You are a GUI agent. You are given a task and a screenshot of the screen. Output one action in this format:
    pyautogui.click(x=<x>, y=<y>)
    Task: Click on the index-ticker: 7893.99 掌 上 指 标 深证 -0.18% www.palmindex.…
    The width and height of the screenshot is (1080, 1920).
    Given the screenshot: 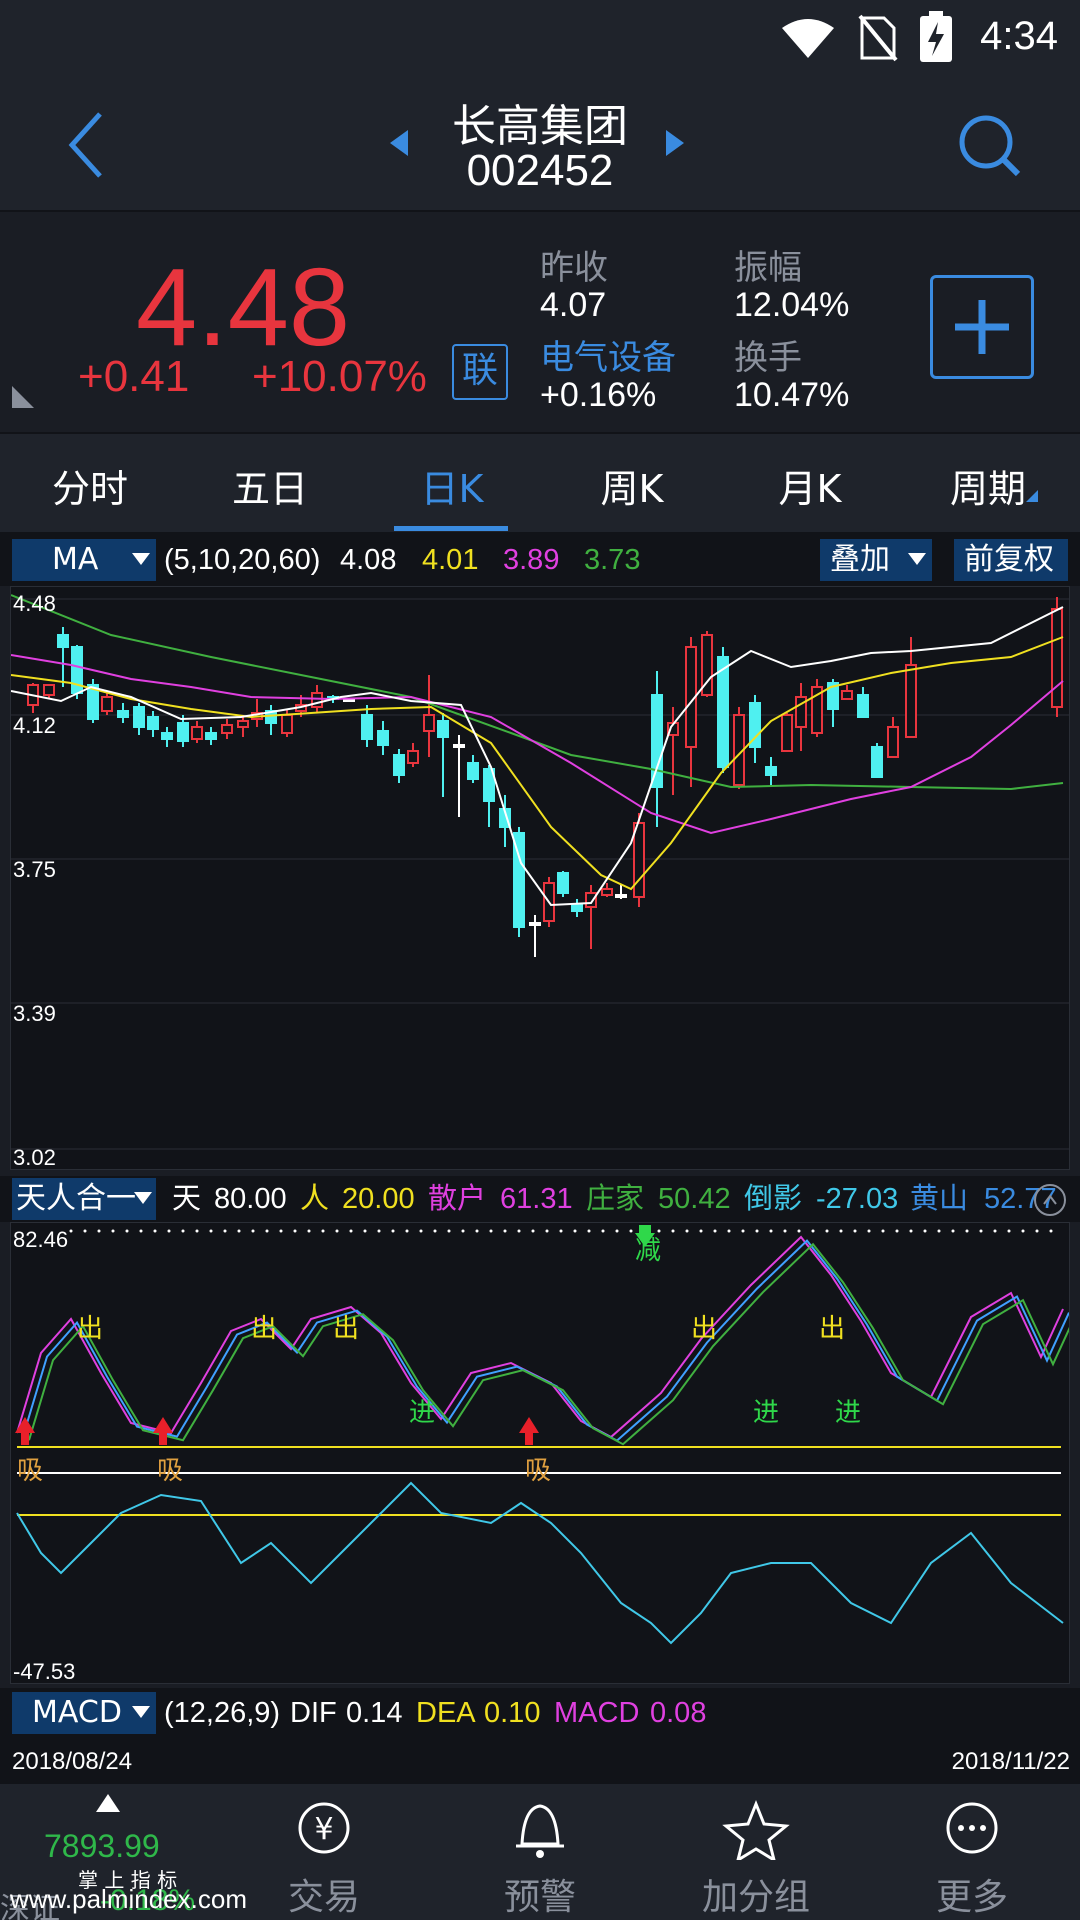 What is the action you would take?
    pyautogui.click(x=123, y=1852)
    